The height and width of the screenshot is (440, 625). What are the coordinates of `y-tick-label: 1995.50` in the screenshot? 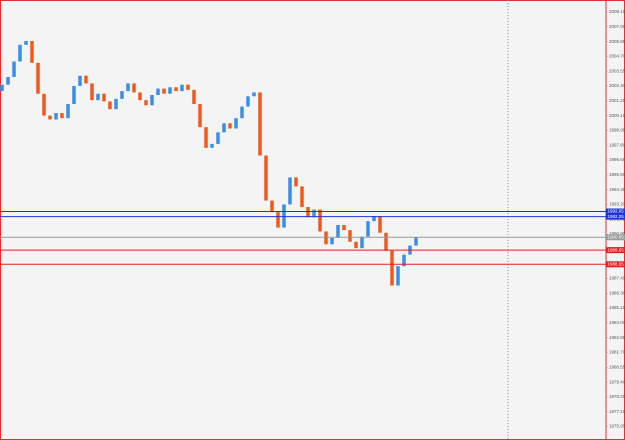 It's located at (617, 174).